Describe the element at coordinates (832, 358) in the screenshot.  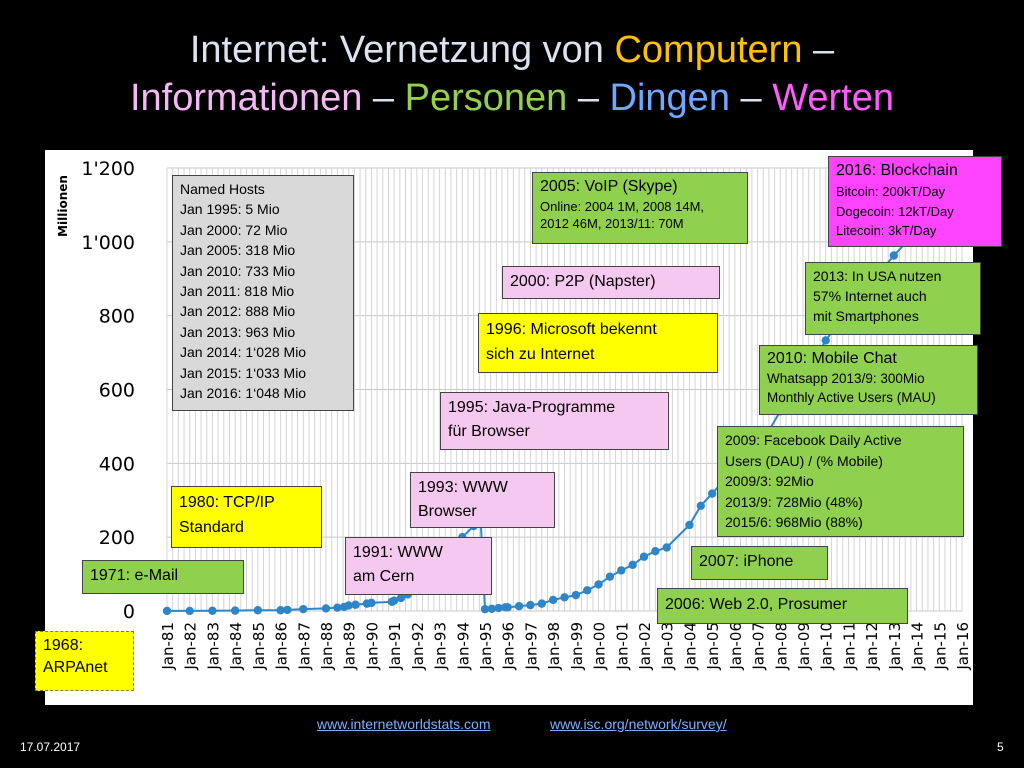
I see `mobile-chat-heading: 2010: Mobile Chat` at that location.